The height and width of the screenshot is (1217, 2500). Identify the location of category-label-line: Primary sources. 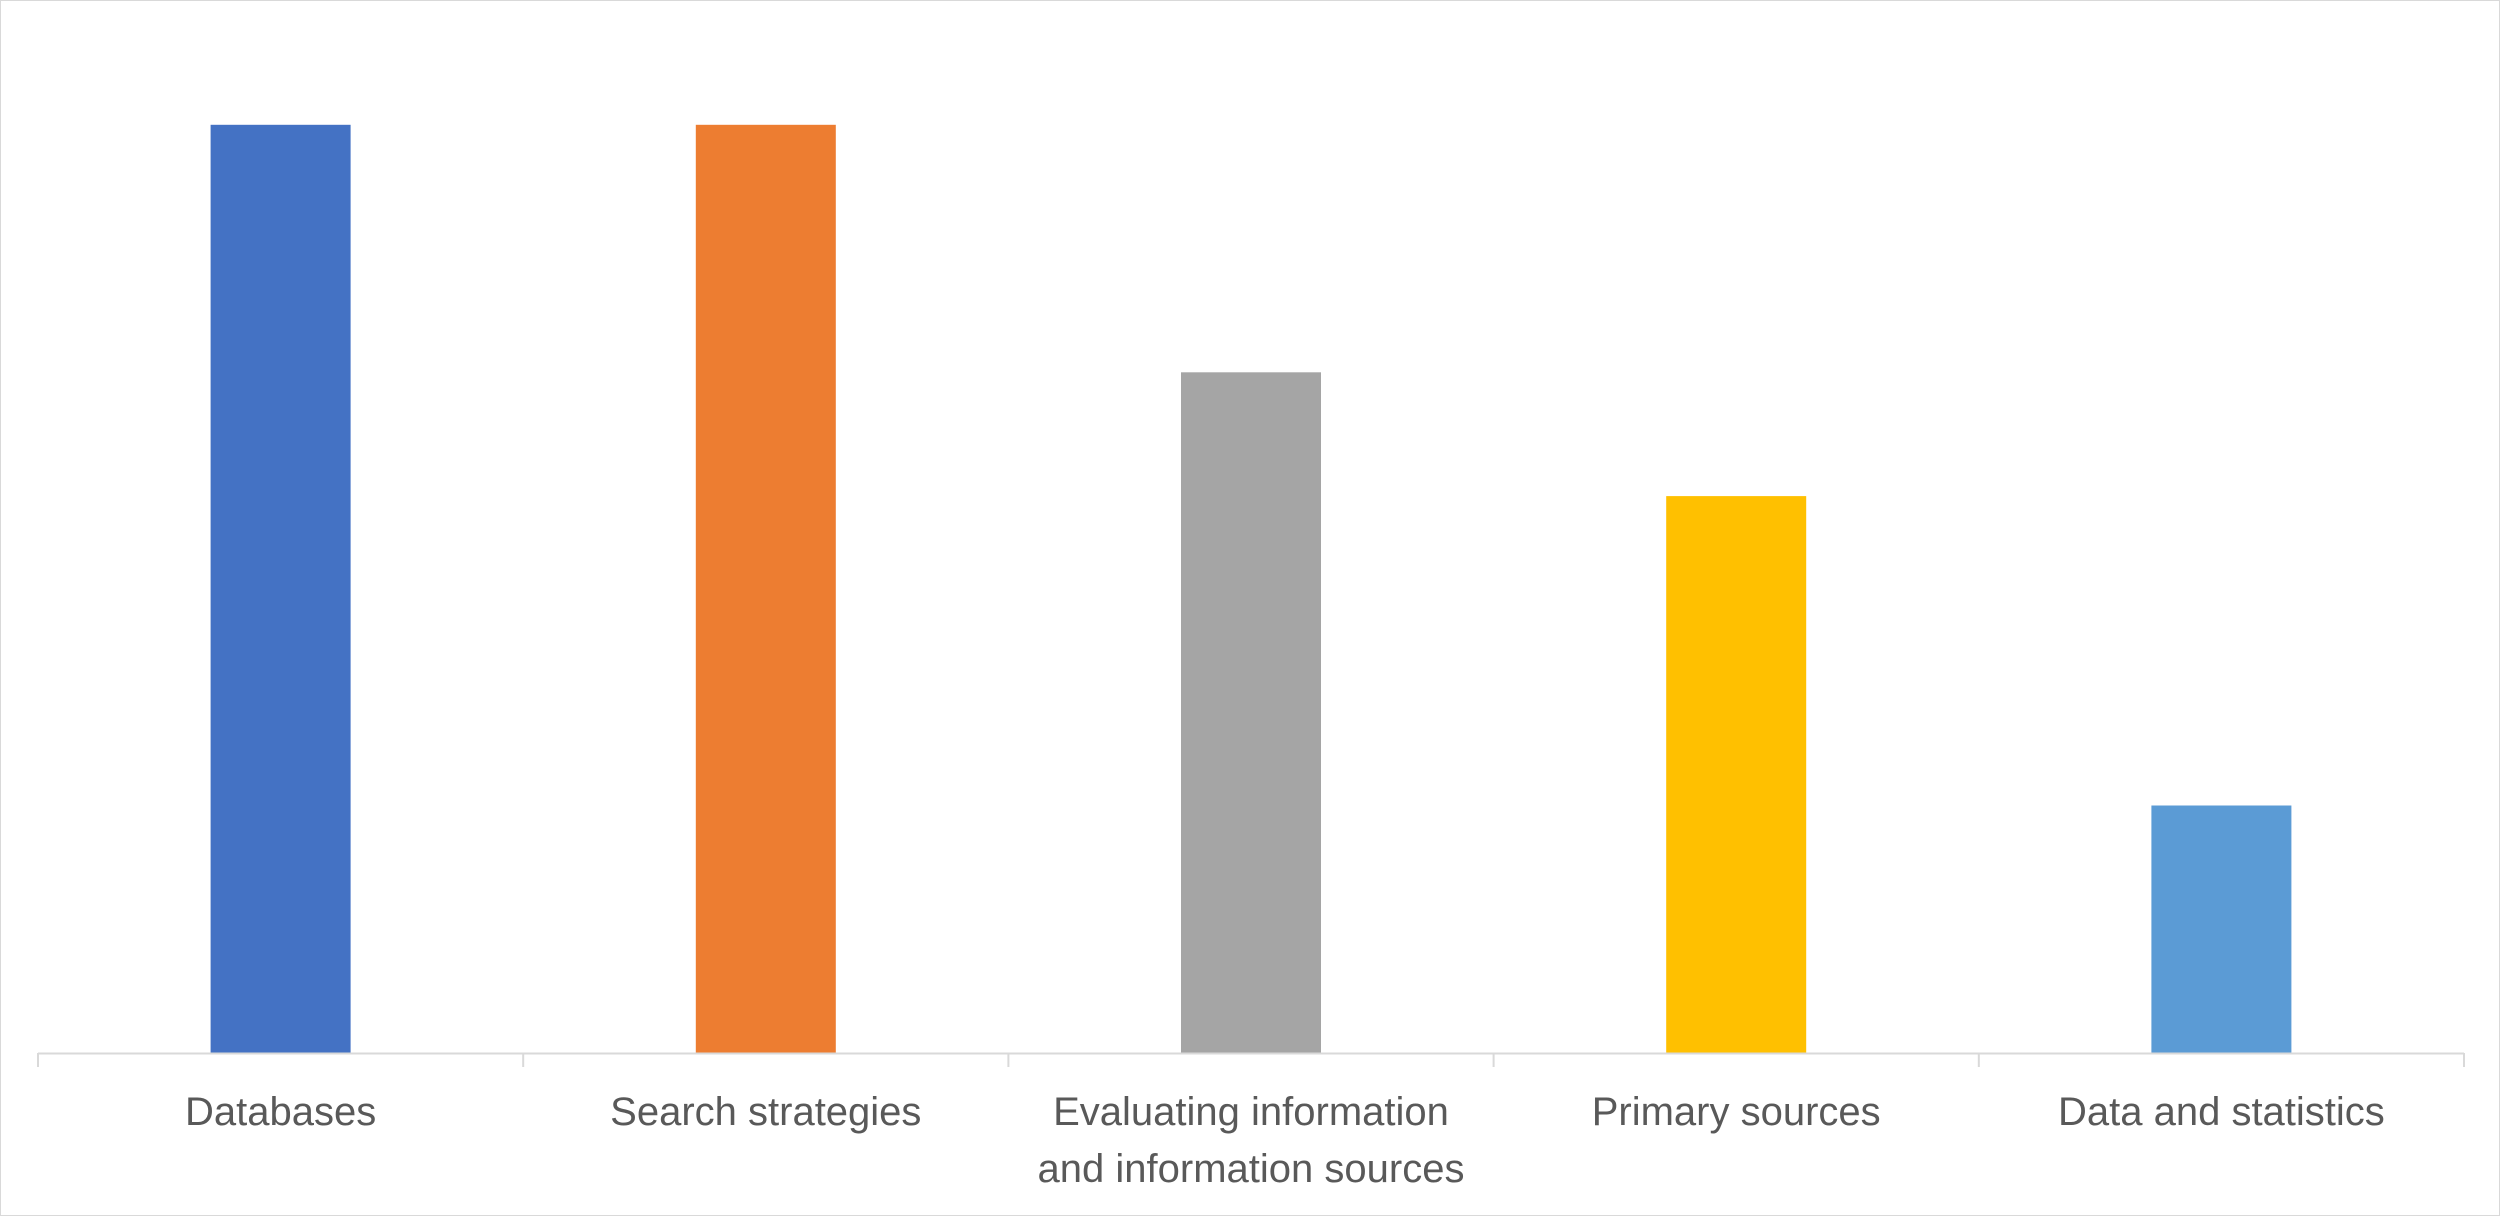
(1736, 1112).